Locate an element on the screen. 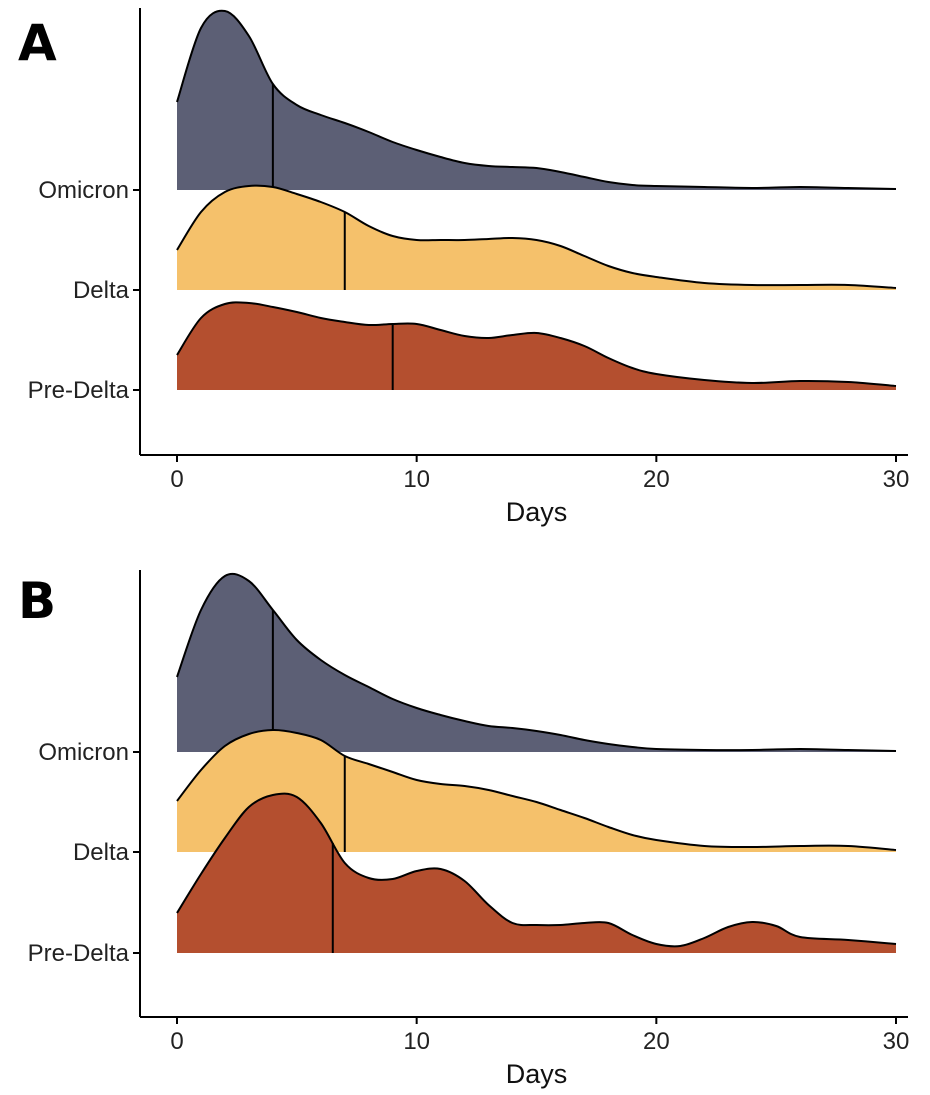  panel-label: B is located at coordinates (37, 601).